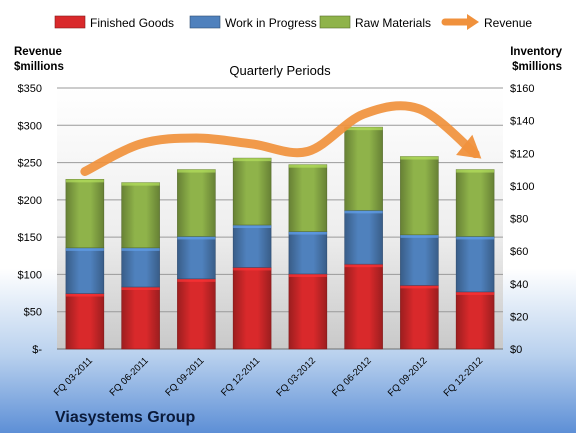  Describe the element at coordinates (33, 313) in the screenshot. I see `left-tick-label: $50` at that location.